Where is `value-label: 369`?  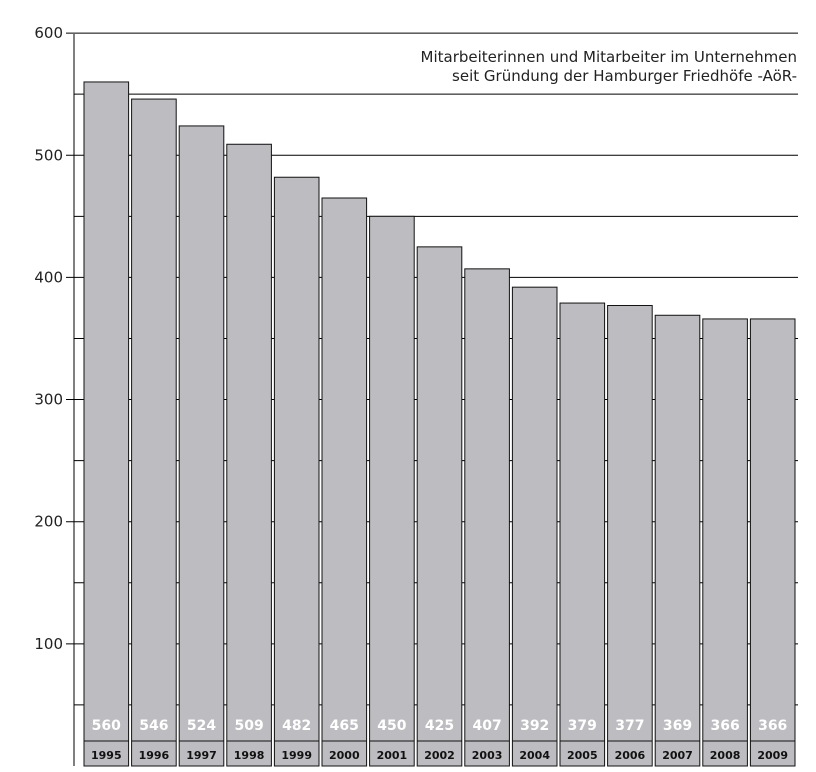 value-label: 369 is located at coordinates (677, 726).